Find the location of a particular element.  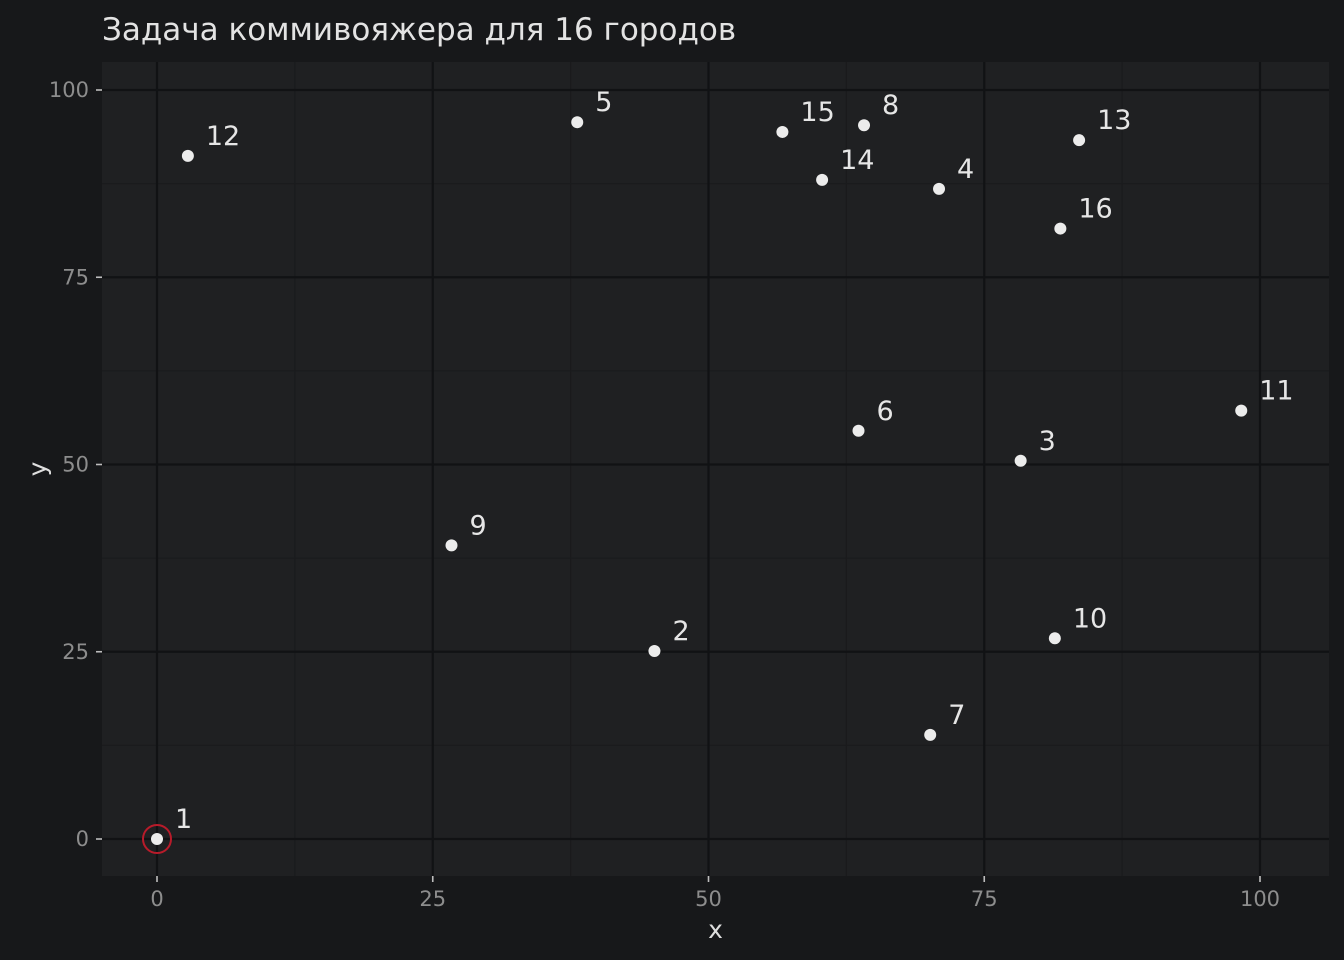

y-axis-ticks: 0 25 50 75 100 is located at coordinates (75, 464).